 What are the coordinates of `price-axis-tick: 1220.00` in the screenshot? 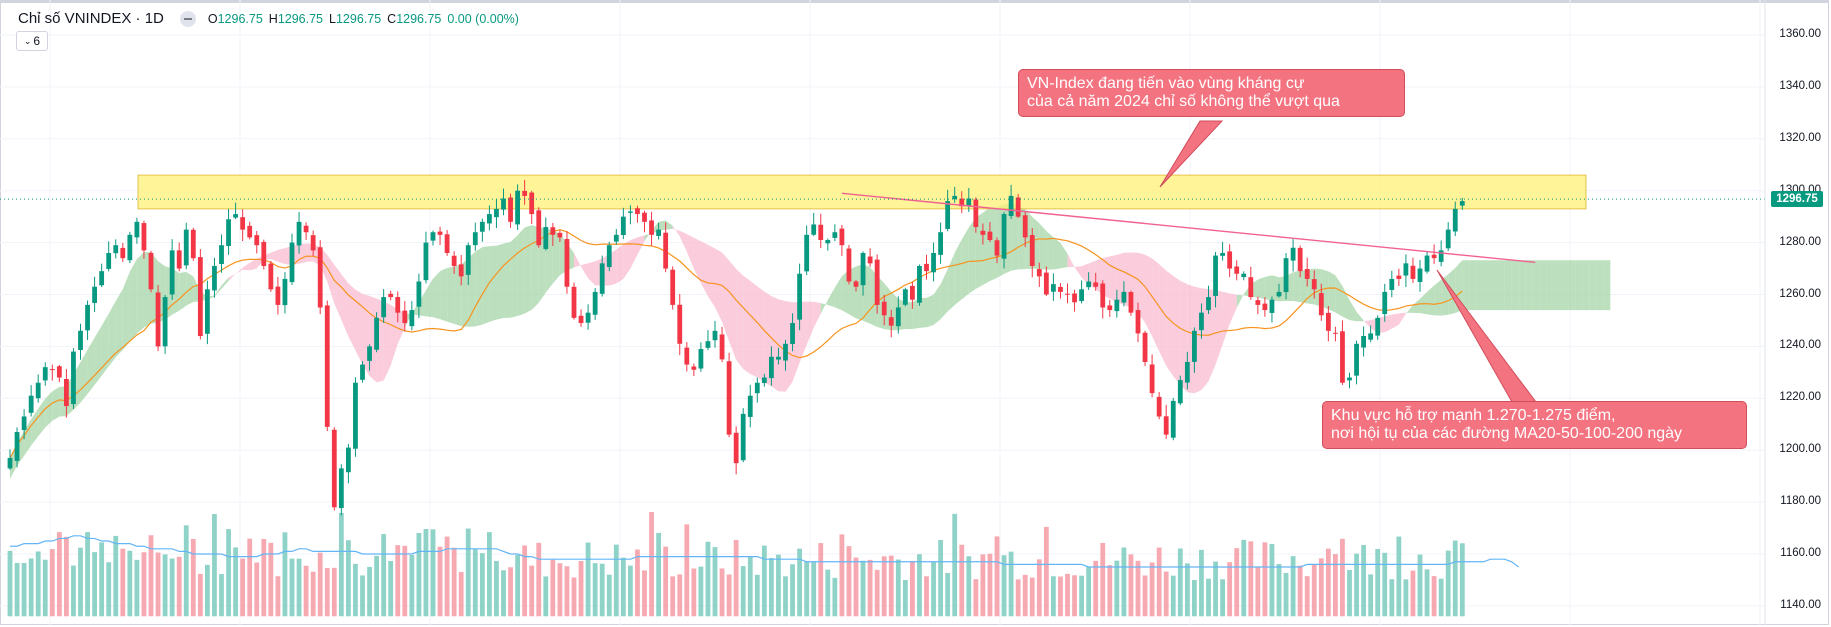 It's located at (1800, 397).